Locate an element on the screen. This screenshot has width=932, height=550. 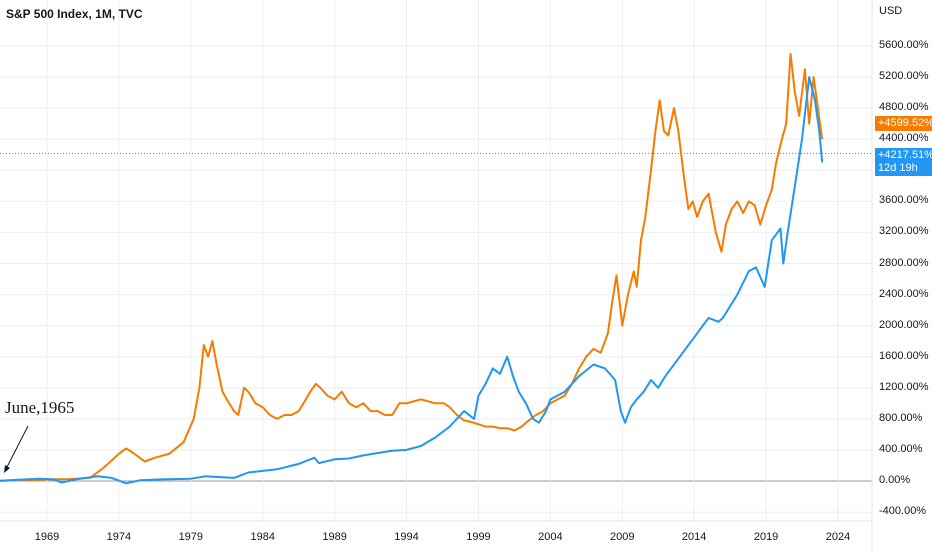
annotation-label: June,1965 is located at coordinates (40, 407).